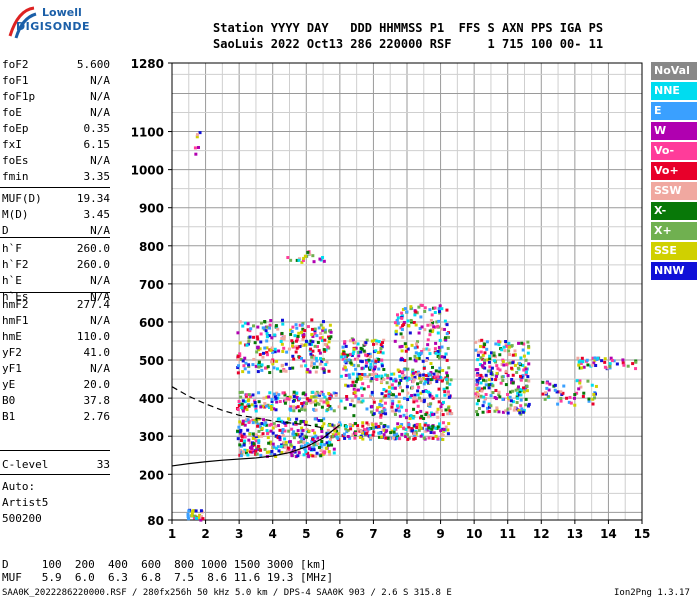 The image size is (700, 600). I want to click on x-tick-label: 10, so click(474, 534).